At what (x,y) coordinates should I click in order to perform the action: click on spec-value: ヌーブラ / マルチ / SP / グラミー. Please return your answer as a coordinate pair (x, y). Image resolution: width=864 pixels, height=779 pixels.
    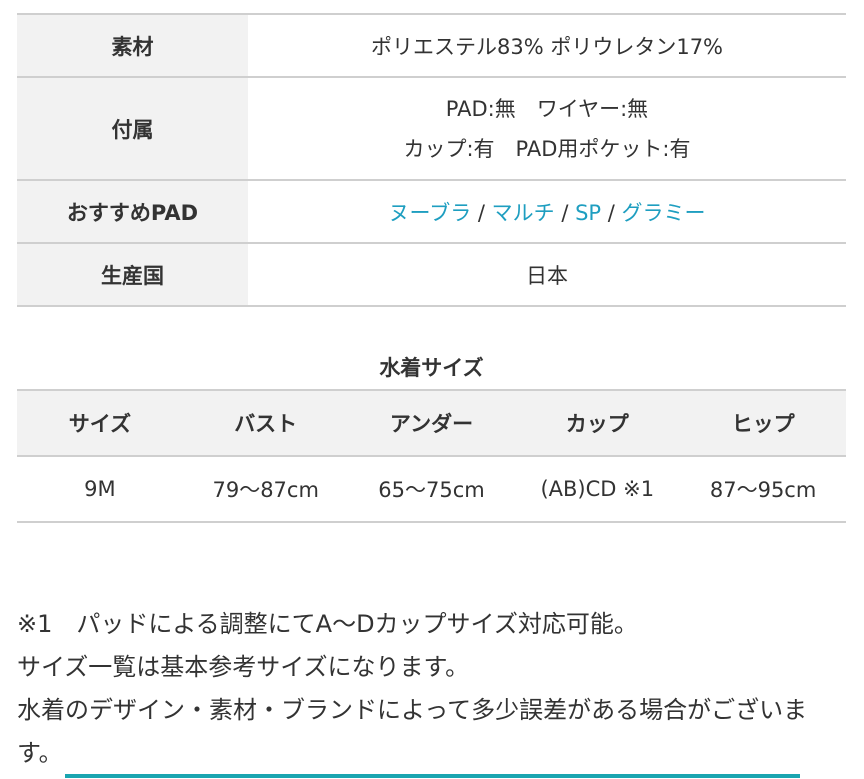
    Looking at the image, I should click on (547, 211).